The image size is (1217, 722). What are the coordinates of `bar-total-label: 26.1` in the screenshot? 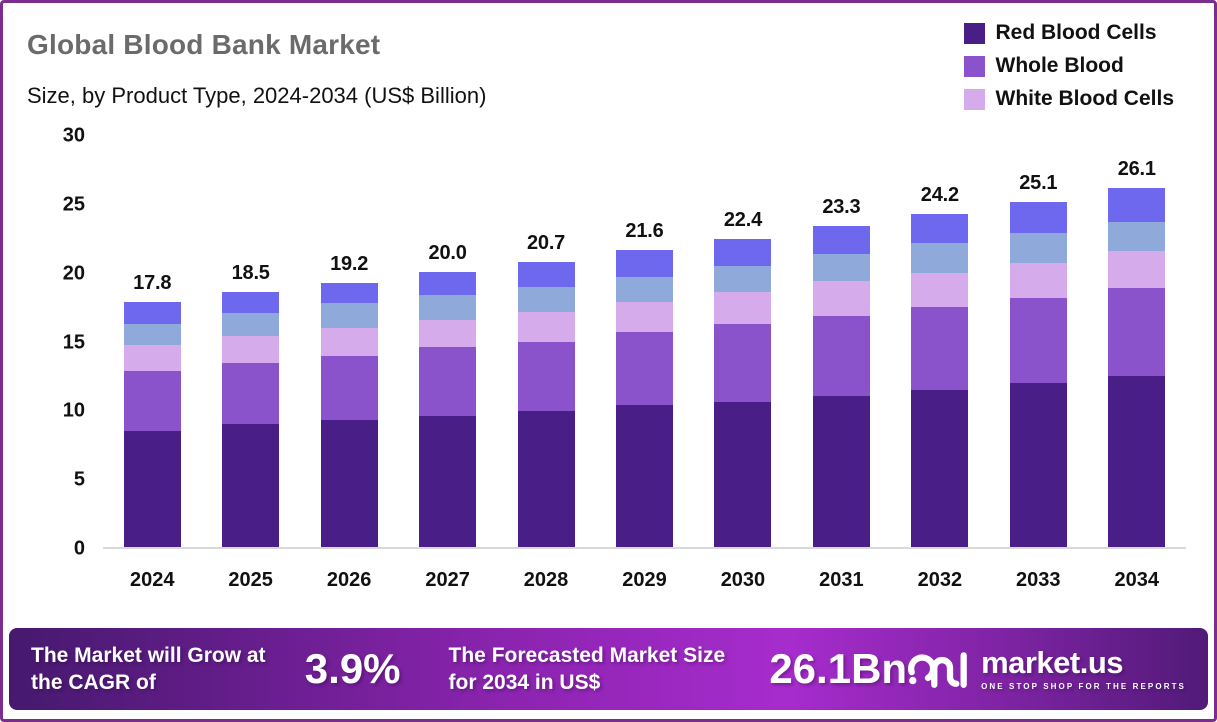 It's located at (1136, 168).